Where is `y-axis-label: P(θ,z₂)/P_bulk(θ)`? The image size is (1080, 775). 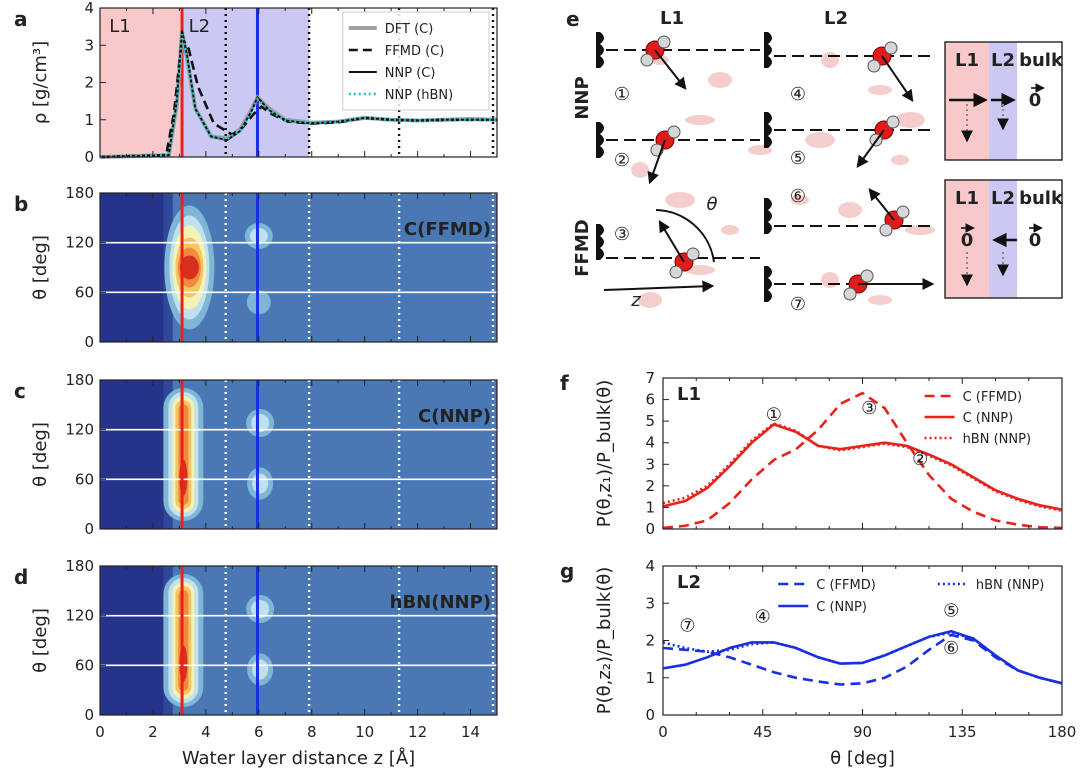
y-axis-label: P(θ,z₂)/P_bulk(θ) is located at coordinates (604, 641).